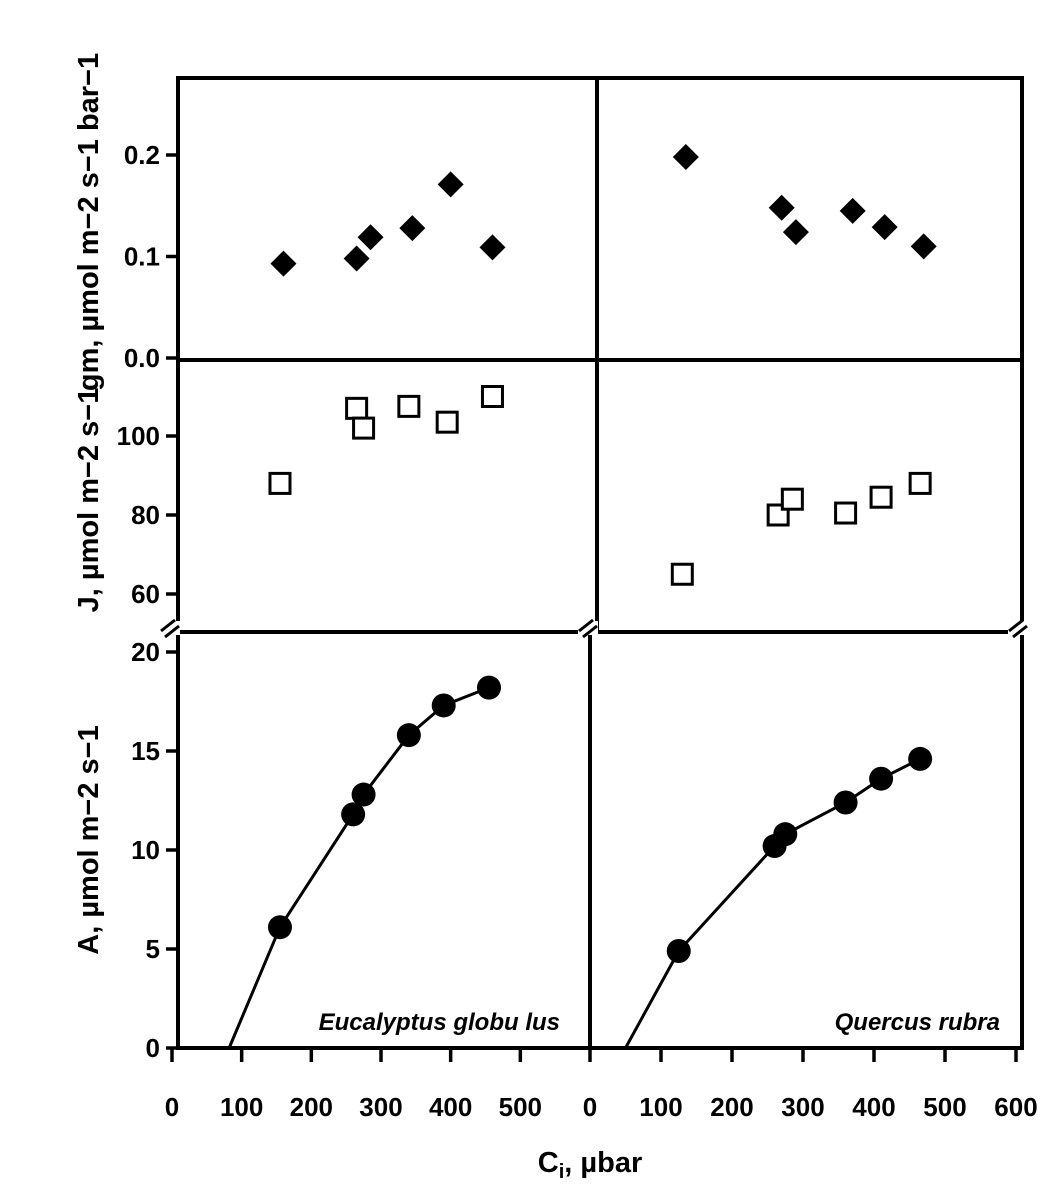  I want to click on y-tick-label-a: 5, so click(153, 949).